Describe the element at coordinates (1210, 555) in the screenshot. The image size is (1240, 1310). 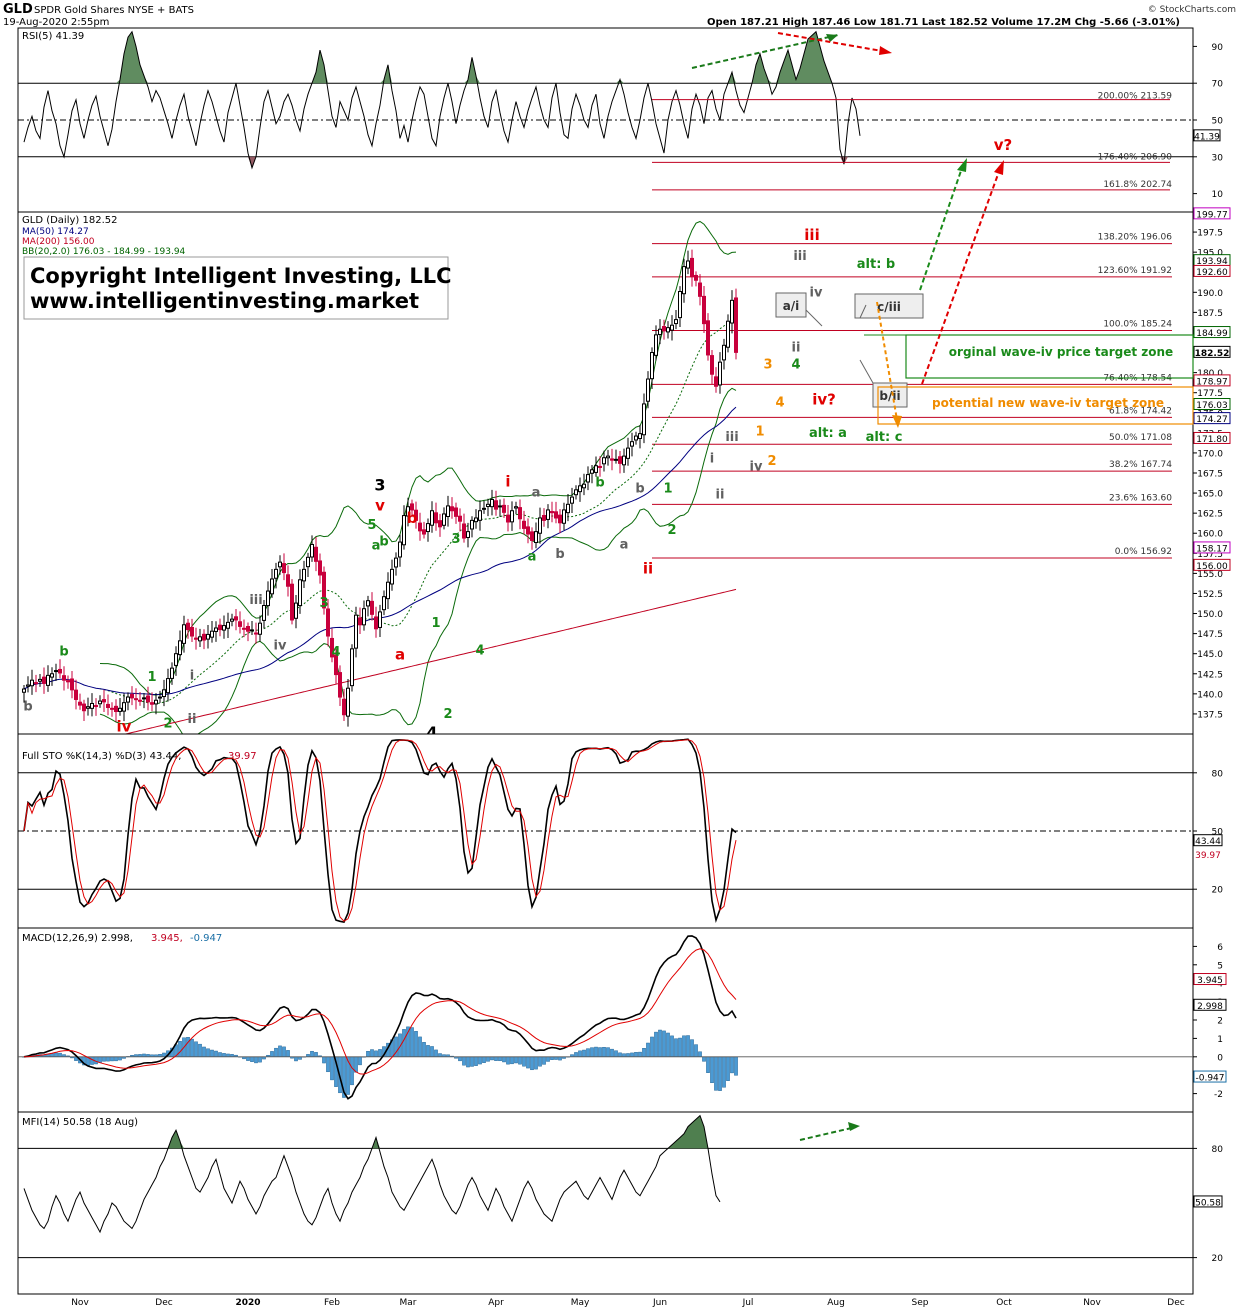
I see `price-panel-tick-label: 157.5` at that location.